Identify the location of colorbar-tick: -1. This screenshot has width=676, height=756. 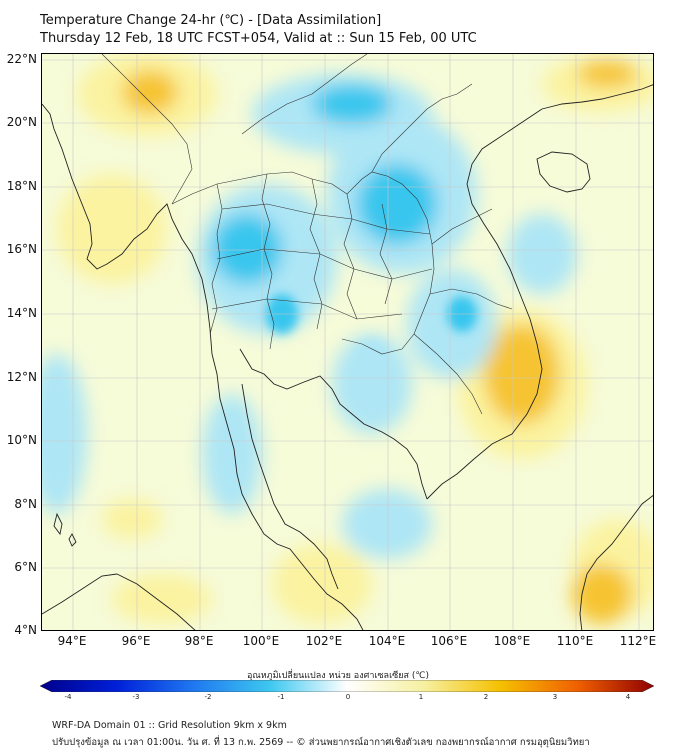
(281, 697).